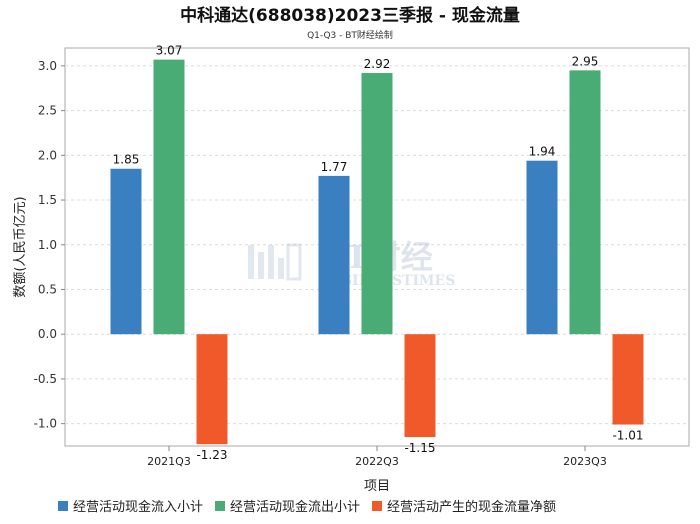  What do you see at coordinates (542, 152) in the screenshot?
I see `data-label: 1.94` at bounding box center [542, 152].